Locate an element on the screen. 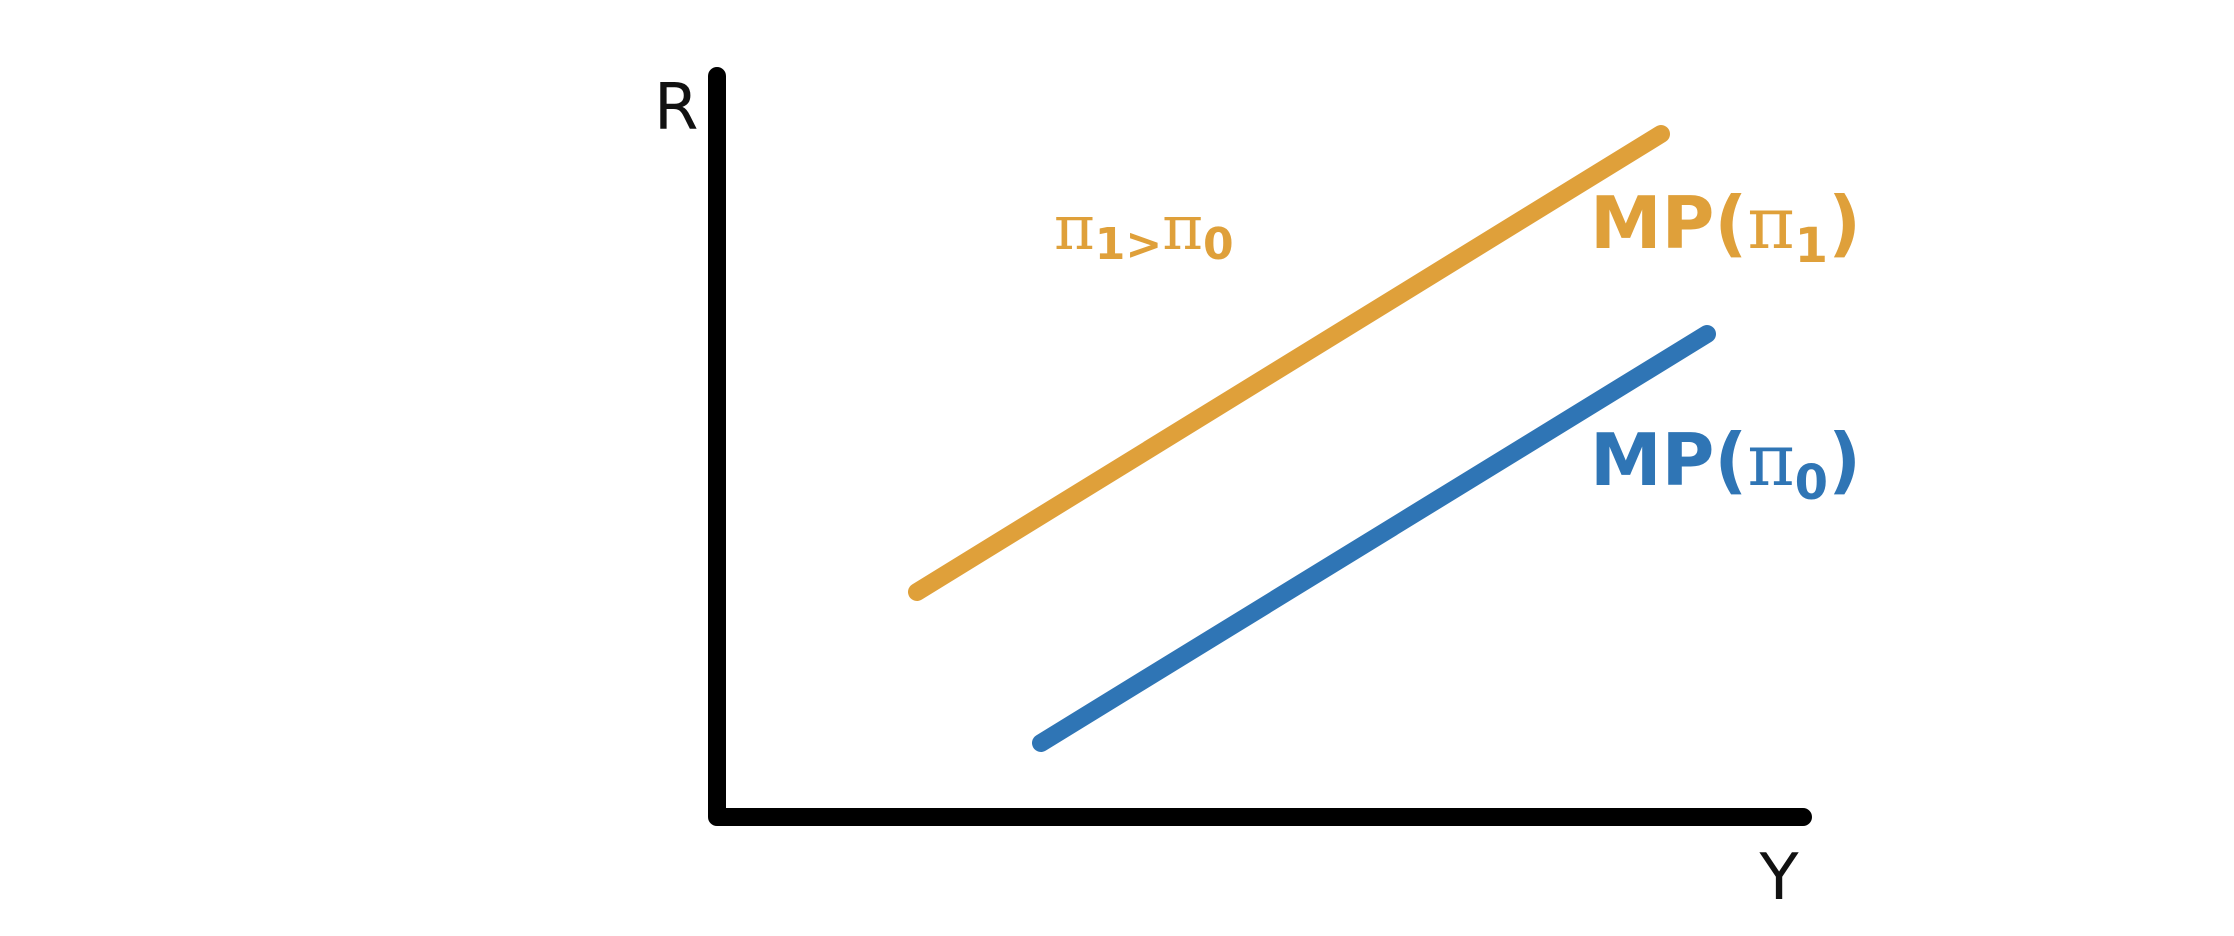 This screenshot has height=936, width=2234. note-sub-a: 1 is located at coordinates (1110, 244).